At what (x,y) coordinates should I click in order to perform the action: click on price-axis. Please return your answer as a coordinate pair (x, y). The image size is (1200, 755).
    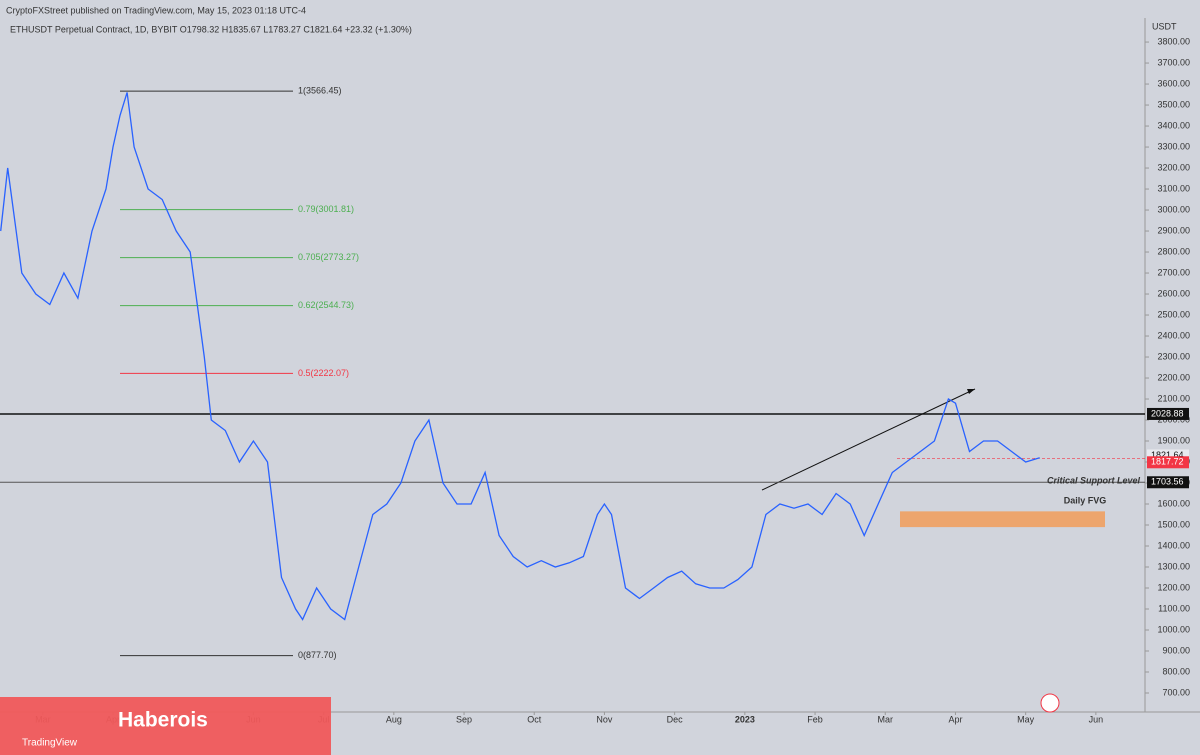
    Looking at the image, I should click on (1172, 377).